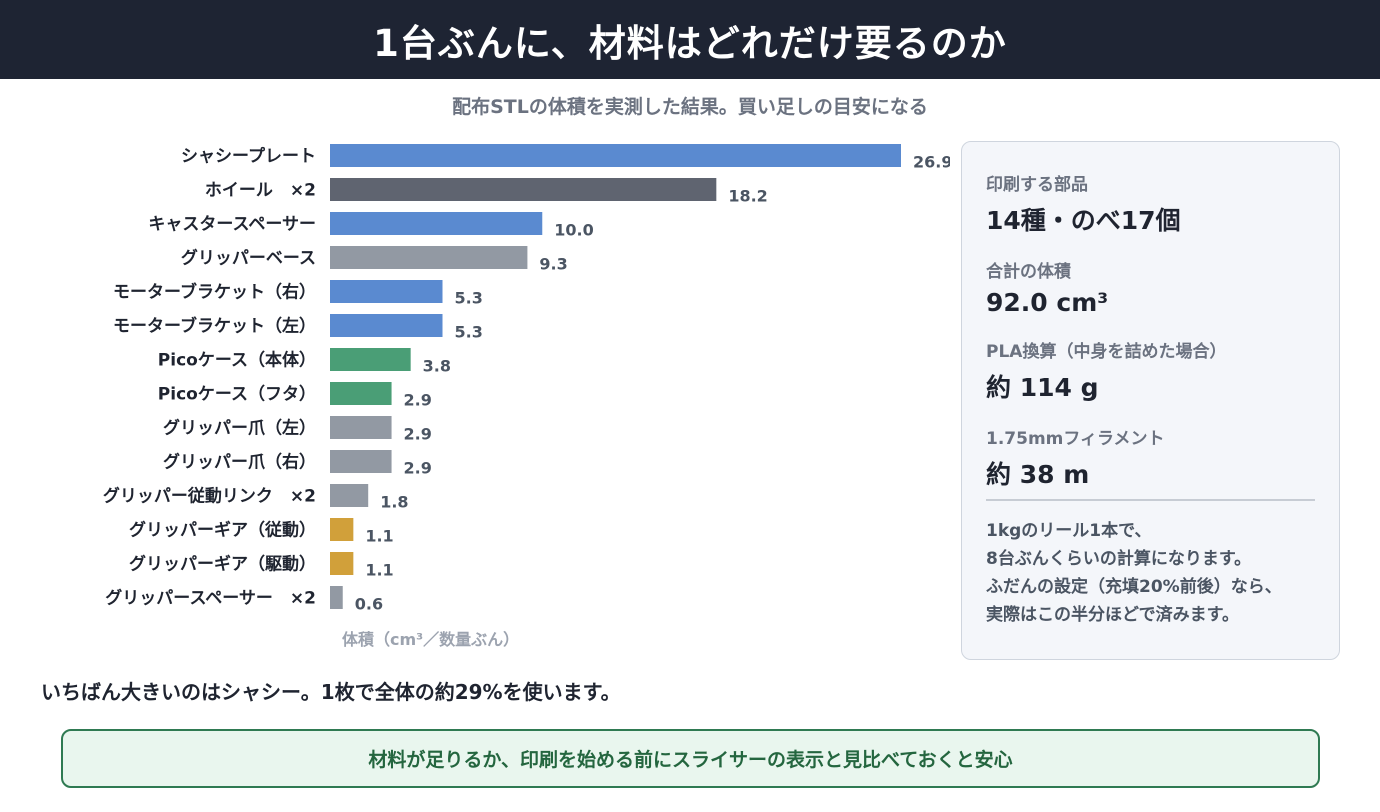  I want to click on value-label: 1.8, so click(394, 502).